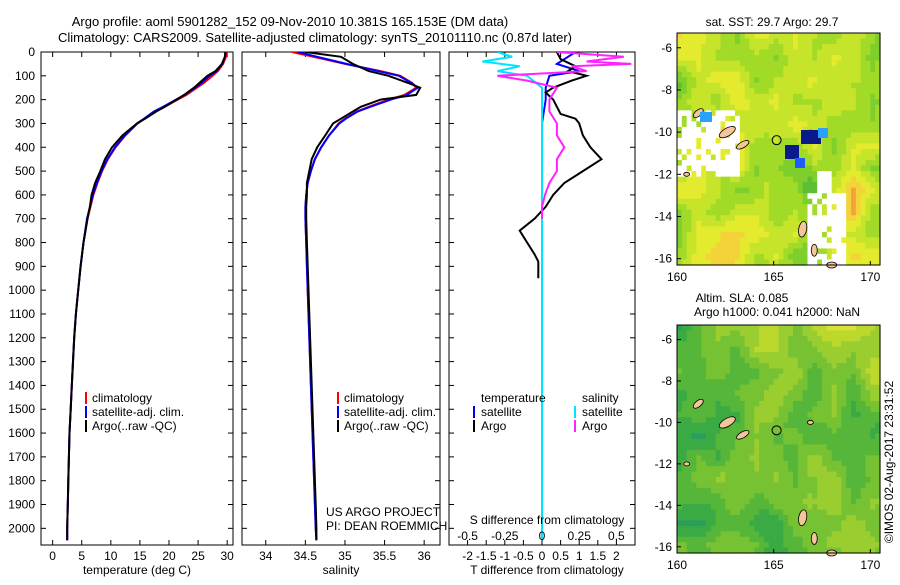  I want to click on legend-label-satellite: satellite-adj. clim., so click(138, 412).